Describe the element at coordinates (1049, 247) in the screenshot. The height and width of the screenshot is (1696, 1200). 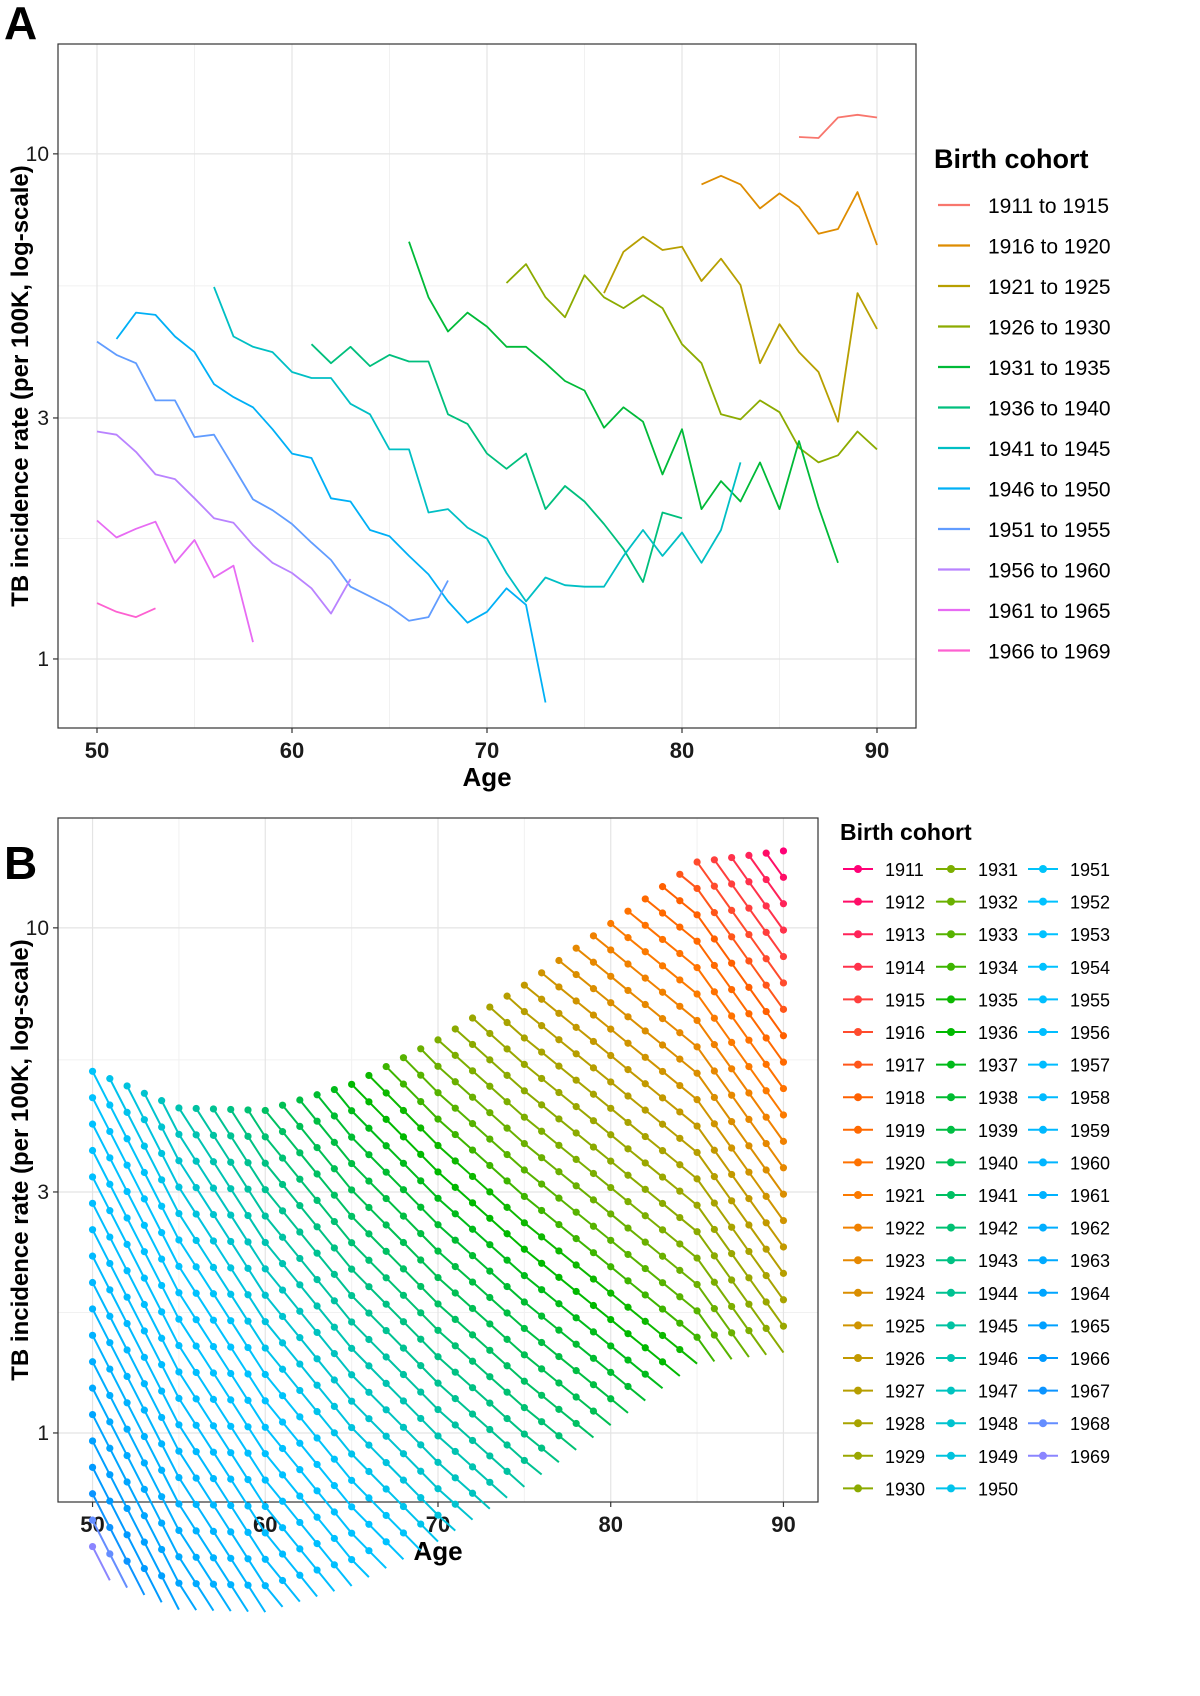
I see `panel-a-legend-label: 1916 to 1920` at that location.